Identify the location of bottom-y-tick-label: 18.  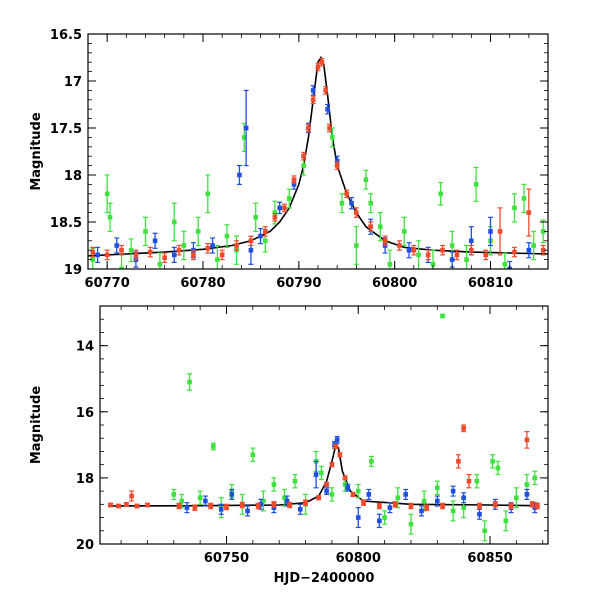
(85, 479).